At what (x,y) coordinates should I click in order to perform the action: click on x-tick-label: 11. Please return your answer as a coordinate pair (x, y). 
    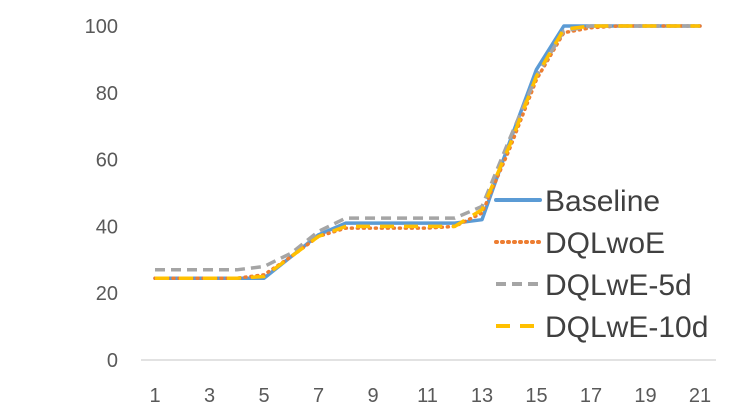
    Looking at the image, I should click on (427, 396).